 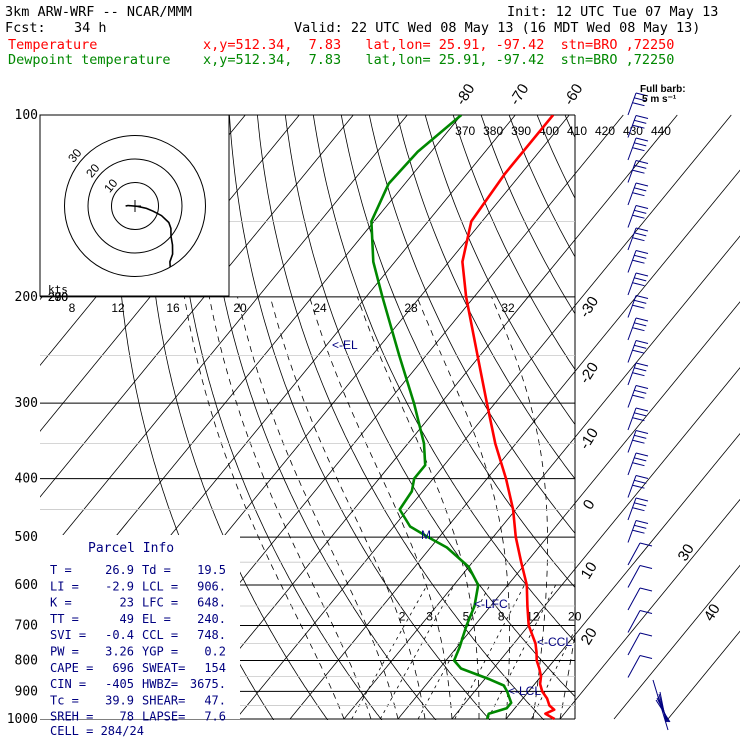 I want to click on theta-label: 270, so click(x=58, y=297).